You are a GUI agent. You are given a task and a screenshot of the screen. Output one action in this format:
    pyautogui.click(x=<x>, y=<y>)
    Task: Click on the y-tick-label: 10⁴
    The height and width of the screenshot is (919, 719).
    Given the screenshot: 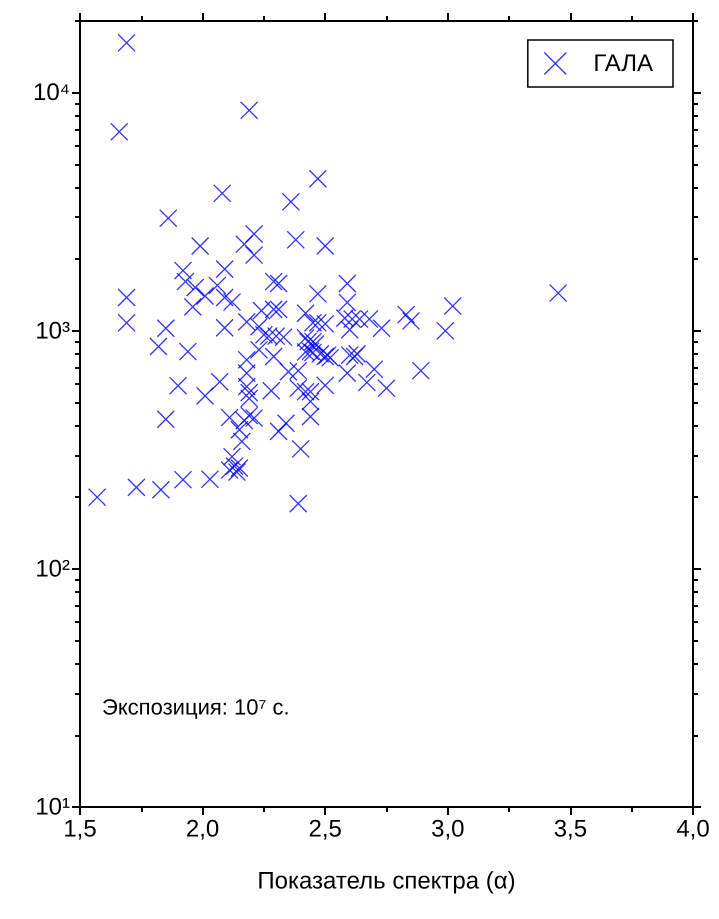 What is the action you would take?
    pyautogui.click(x=51, y=92)
    